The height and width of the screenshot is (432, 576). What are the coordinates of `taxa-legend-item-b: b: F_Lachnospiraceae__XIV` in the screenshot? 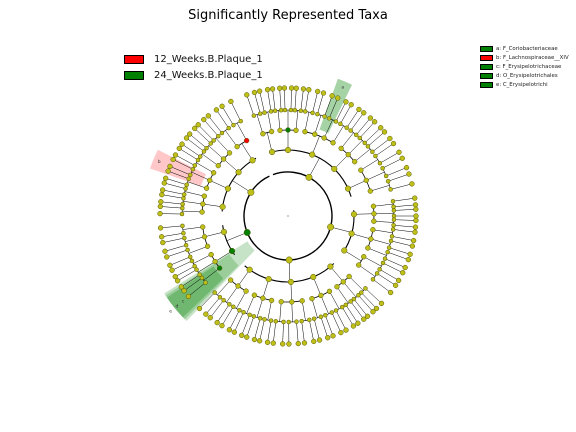 It's located at (524, 57).